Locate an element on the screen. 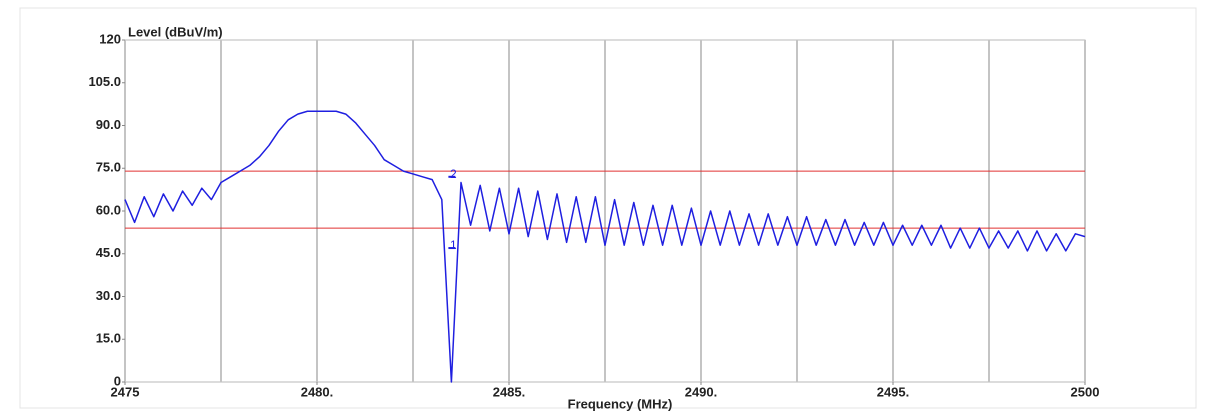 The width and height of the screenshot is (1210, 415). marker-label: 2 is located at coordinates (453, 174).